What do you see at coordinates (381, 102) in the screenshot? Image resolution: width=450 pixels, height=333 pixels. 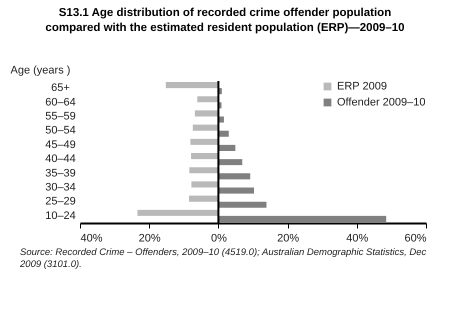 I see `legend-label: Offender 2009–10` at bounding box center [381, 102].